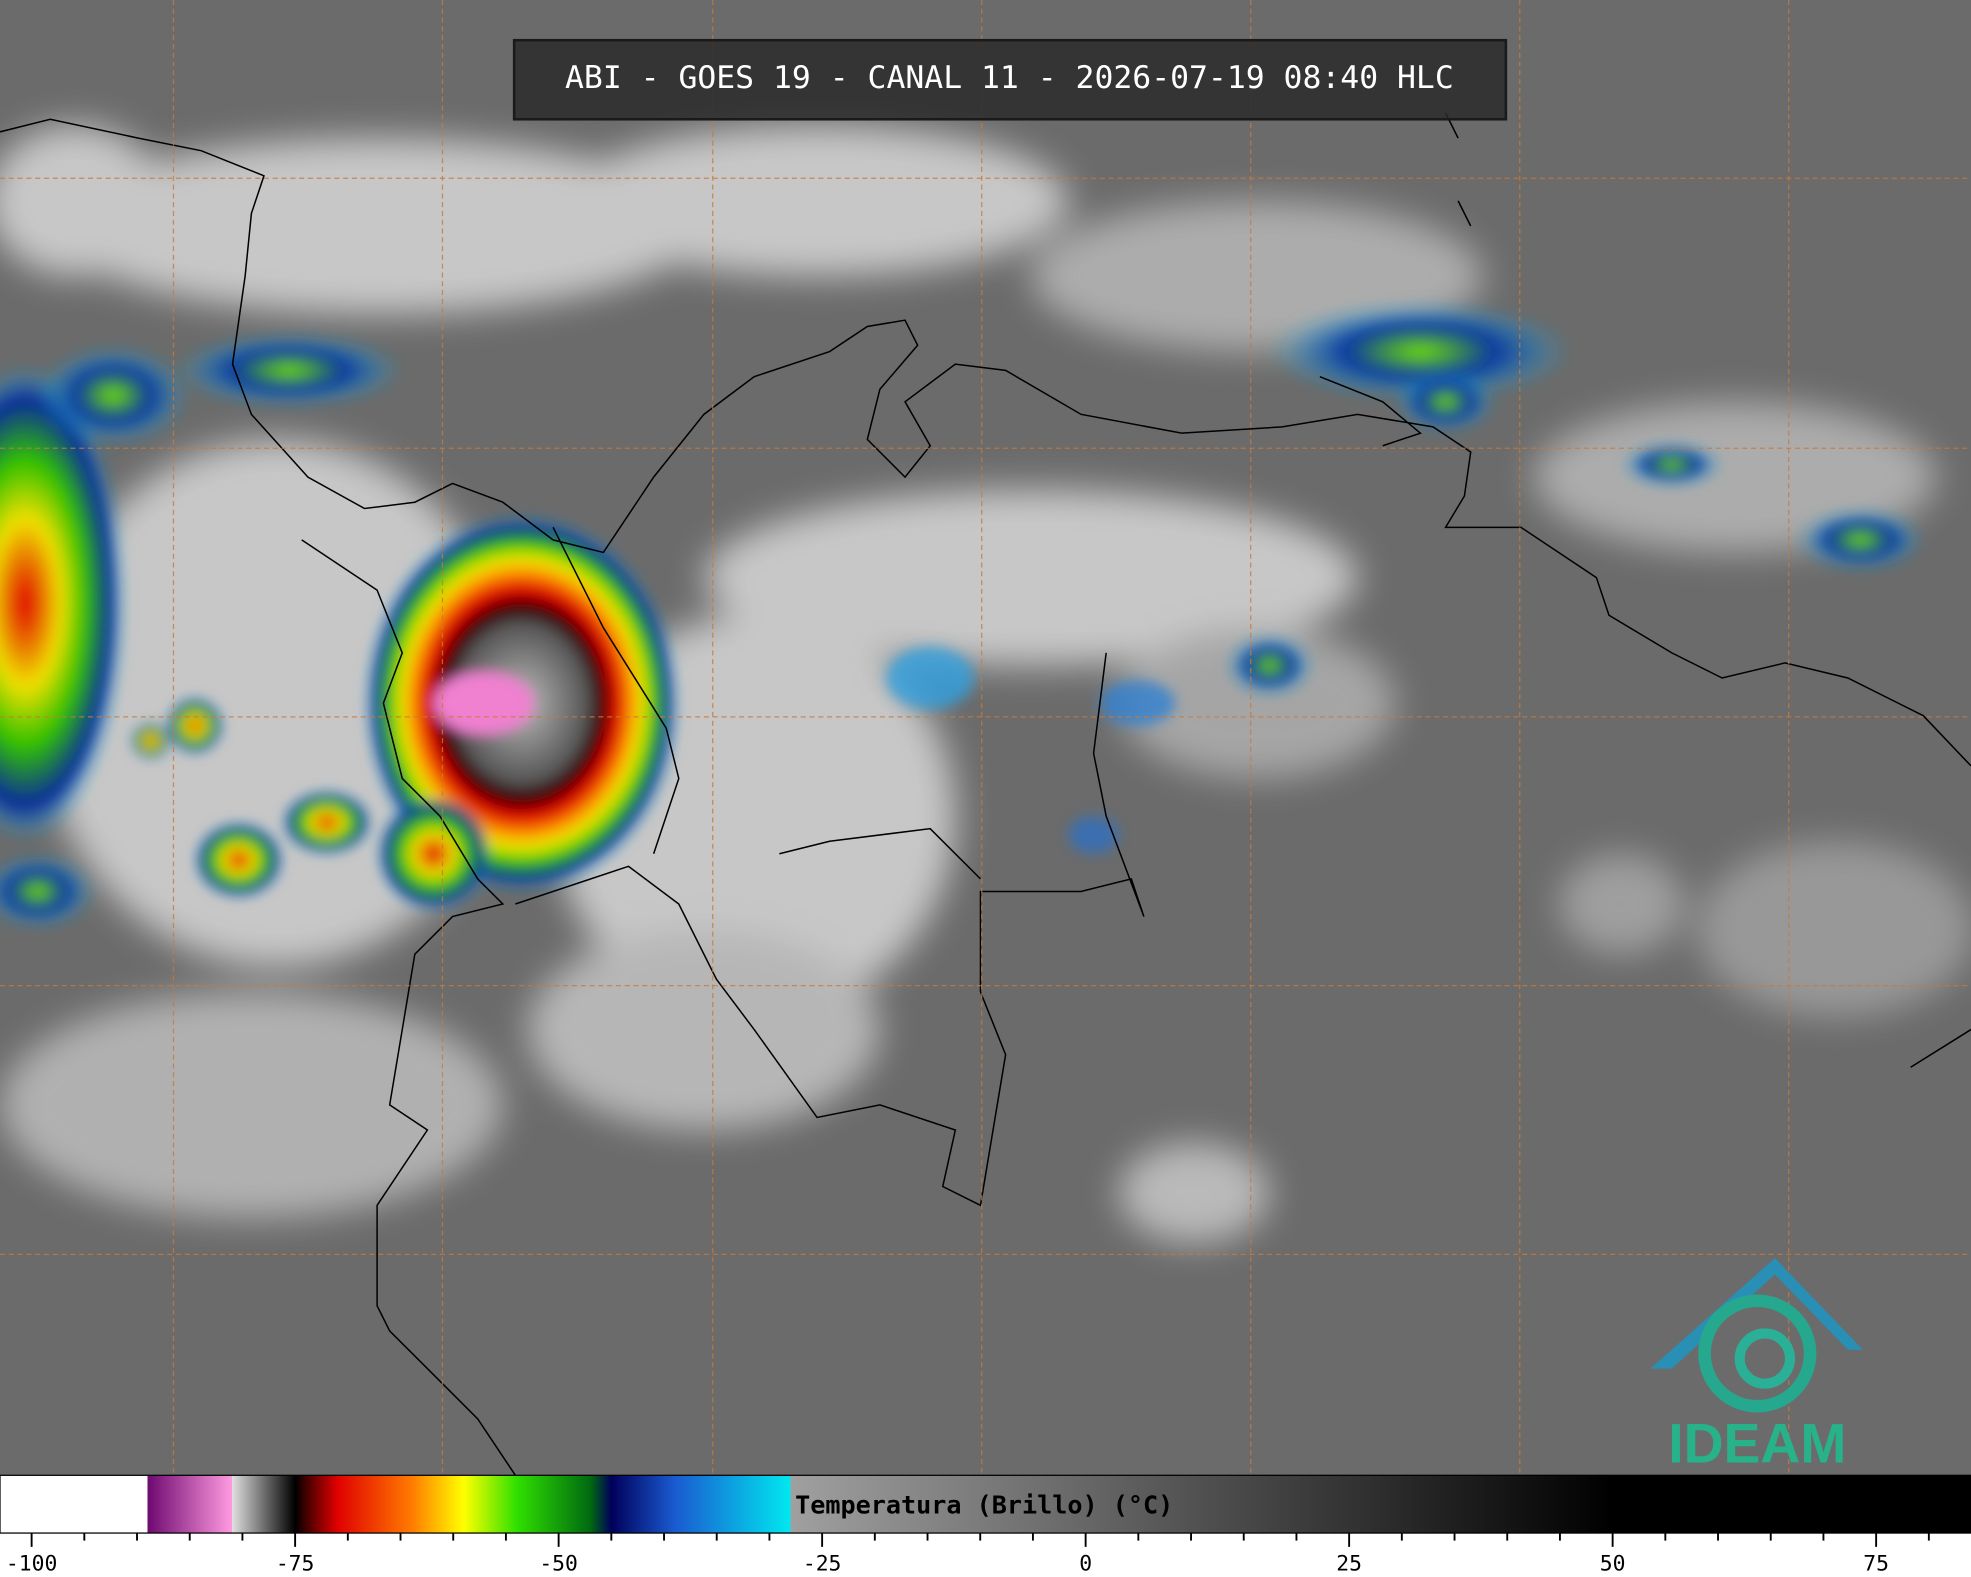 Image resolution: width=1971 pixels, height=1577 pixels. I want to click on logo-text: IDEAM, so click(1757, 1444).